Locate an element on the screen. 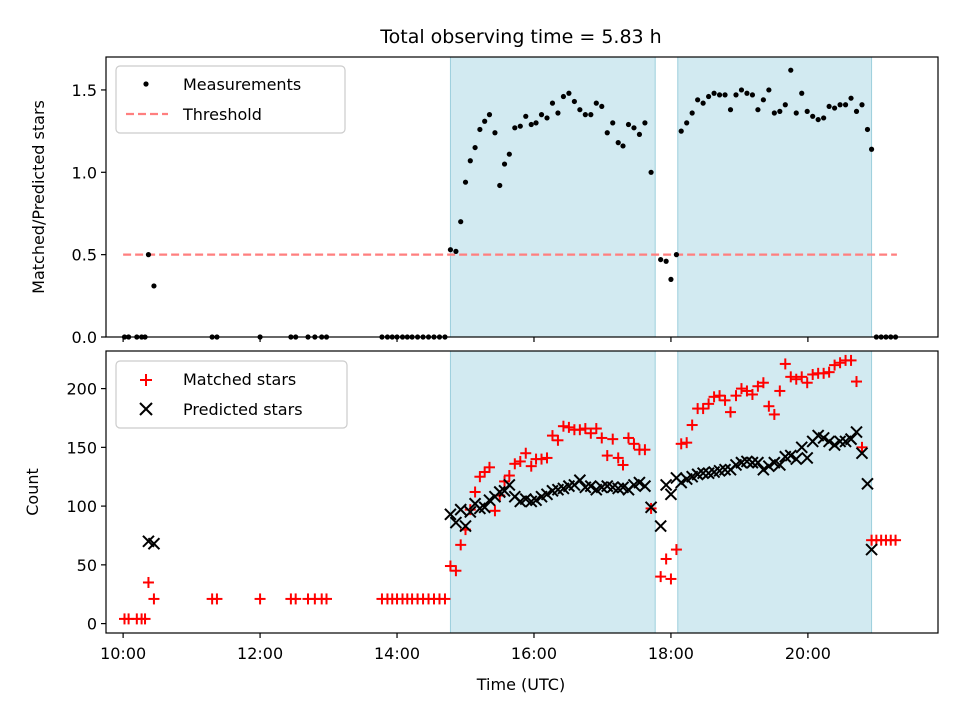 This screenshot has height=720, width=960. bottom-legend-box is located at coordinates (231, 394).